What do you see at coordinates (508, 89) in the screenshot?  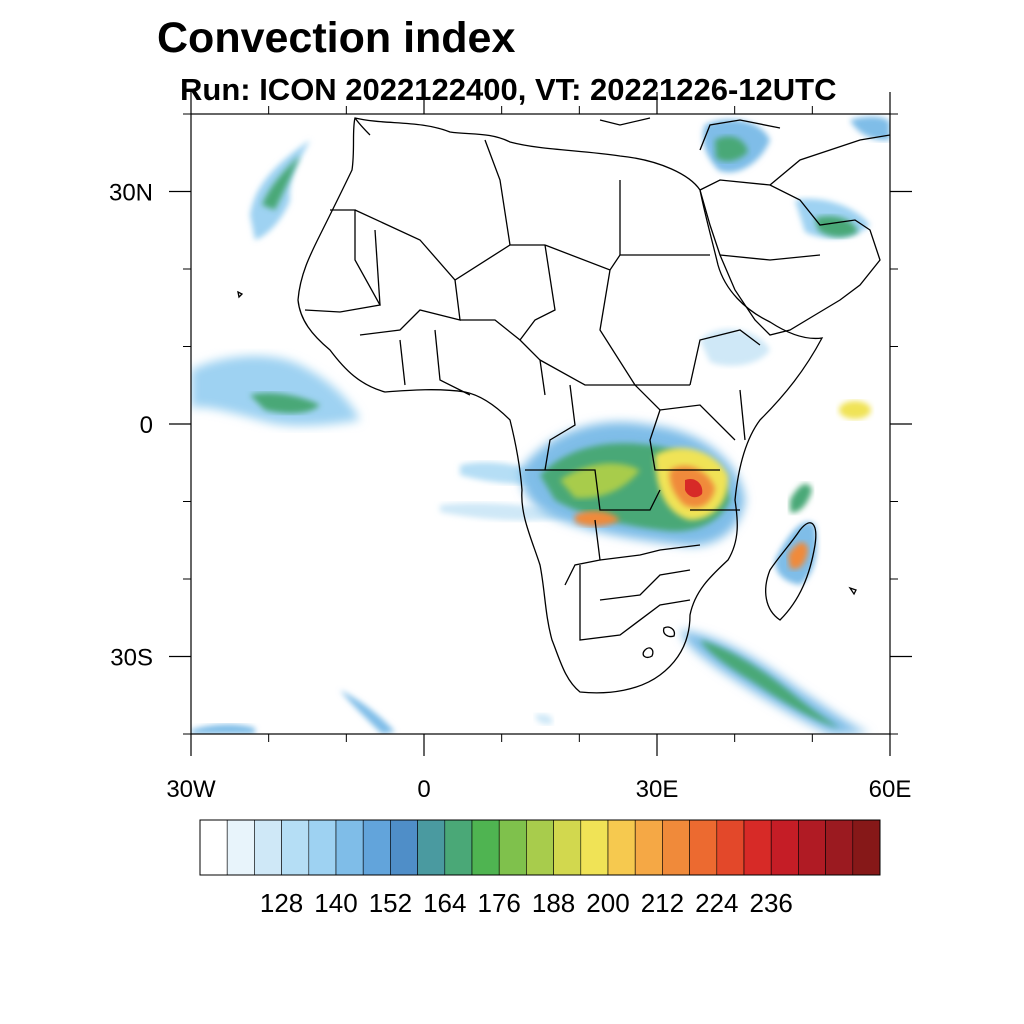 I see `map-subtitle: Run: ICON 2022122400, VT: 20221226-12UTC` at bounding box center [508, 89].